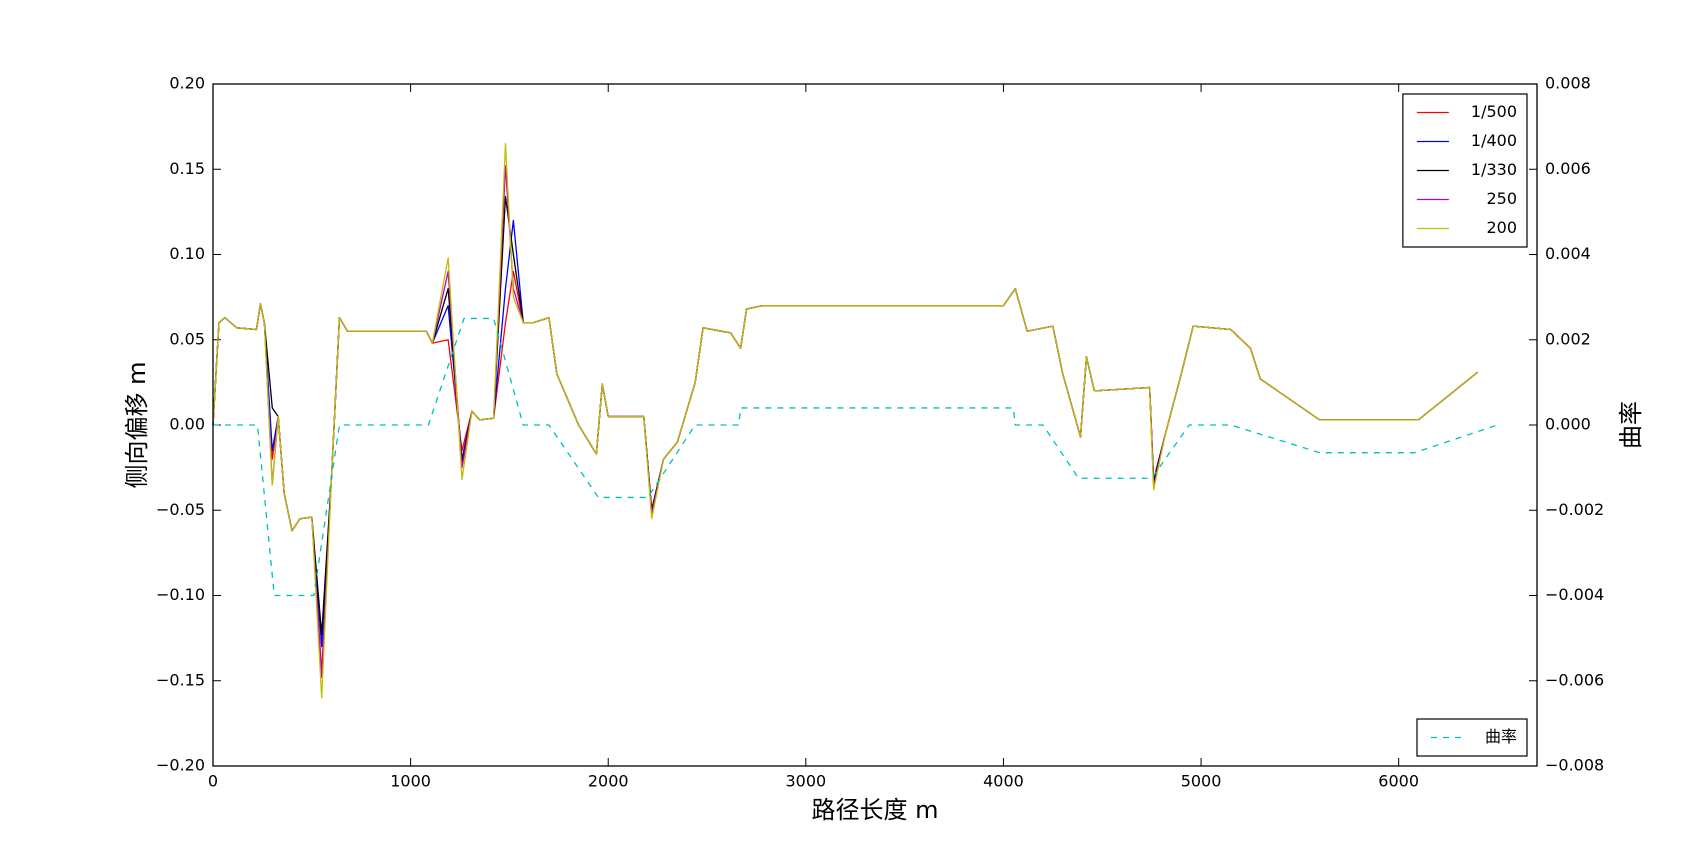  I want to click on x-axis-label: 路径长度 m, so click(874, 810).